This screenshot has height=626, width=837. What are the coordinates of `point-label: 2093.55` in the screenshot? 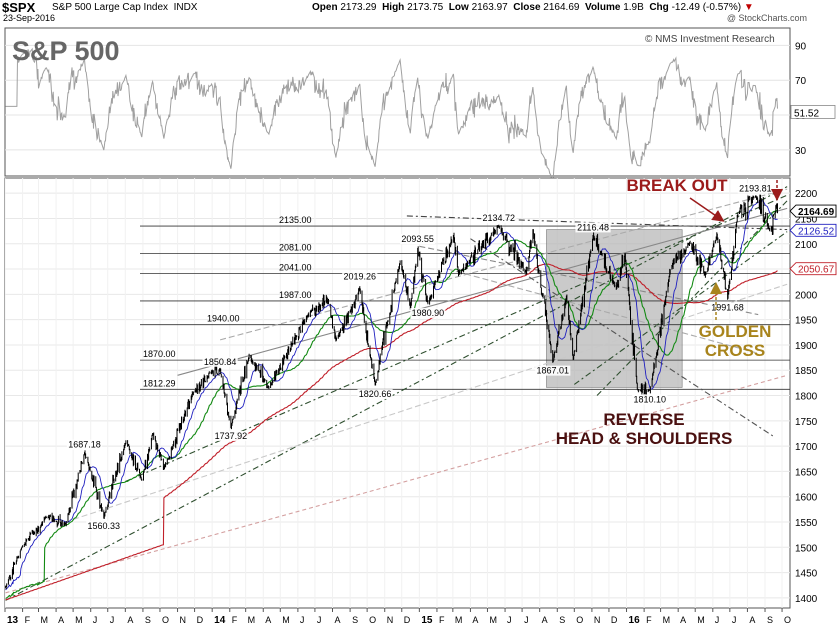 It's located at (417, 239).